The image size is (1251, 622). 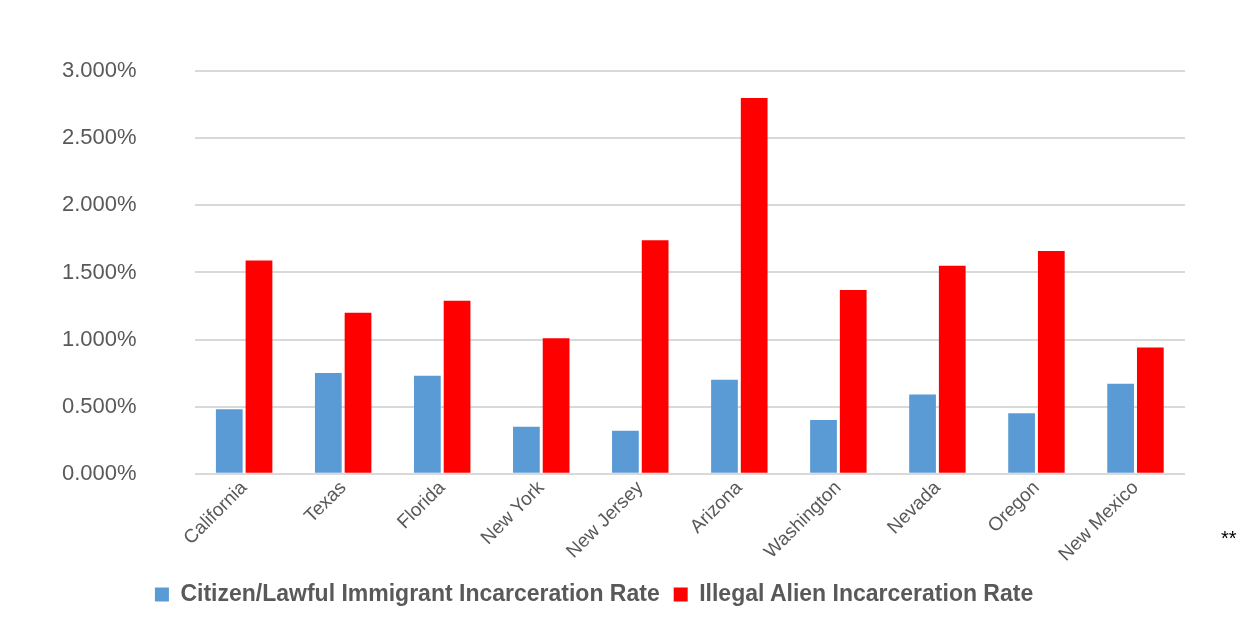 What do you see at coordinates (99, 137) in the screenshot?
I see `y-tick-label: 2.500%` at bounding box center [99, 137].